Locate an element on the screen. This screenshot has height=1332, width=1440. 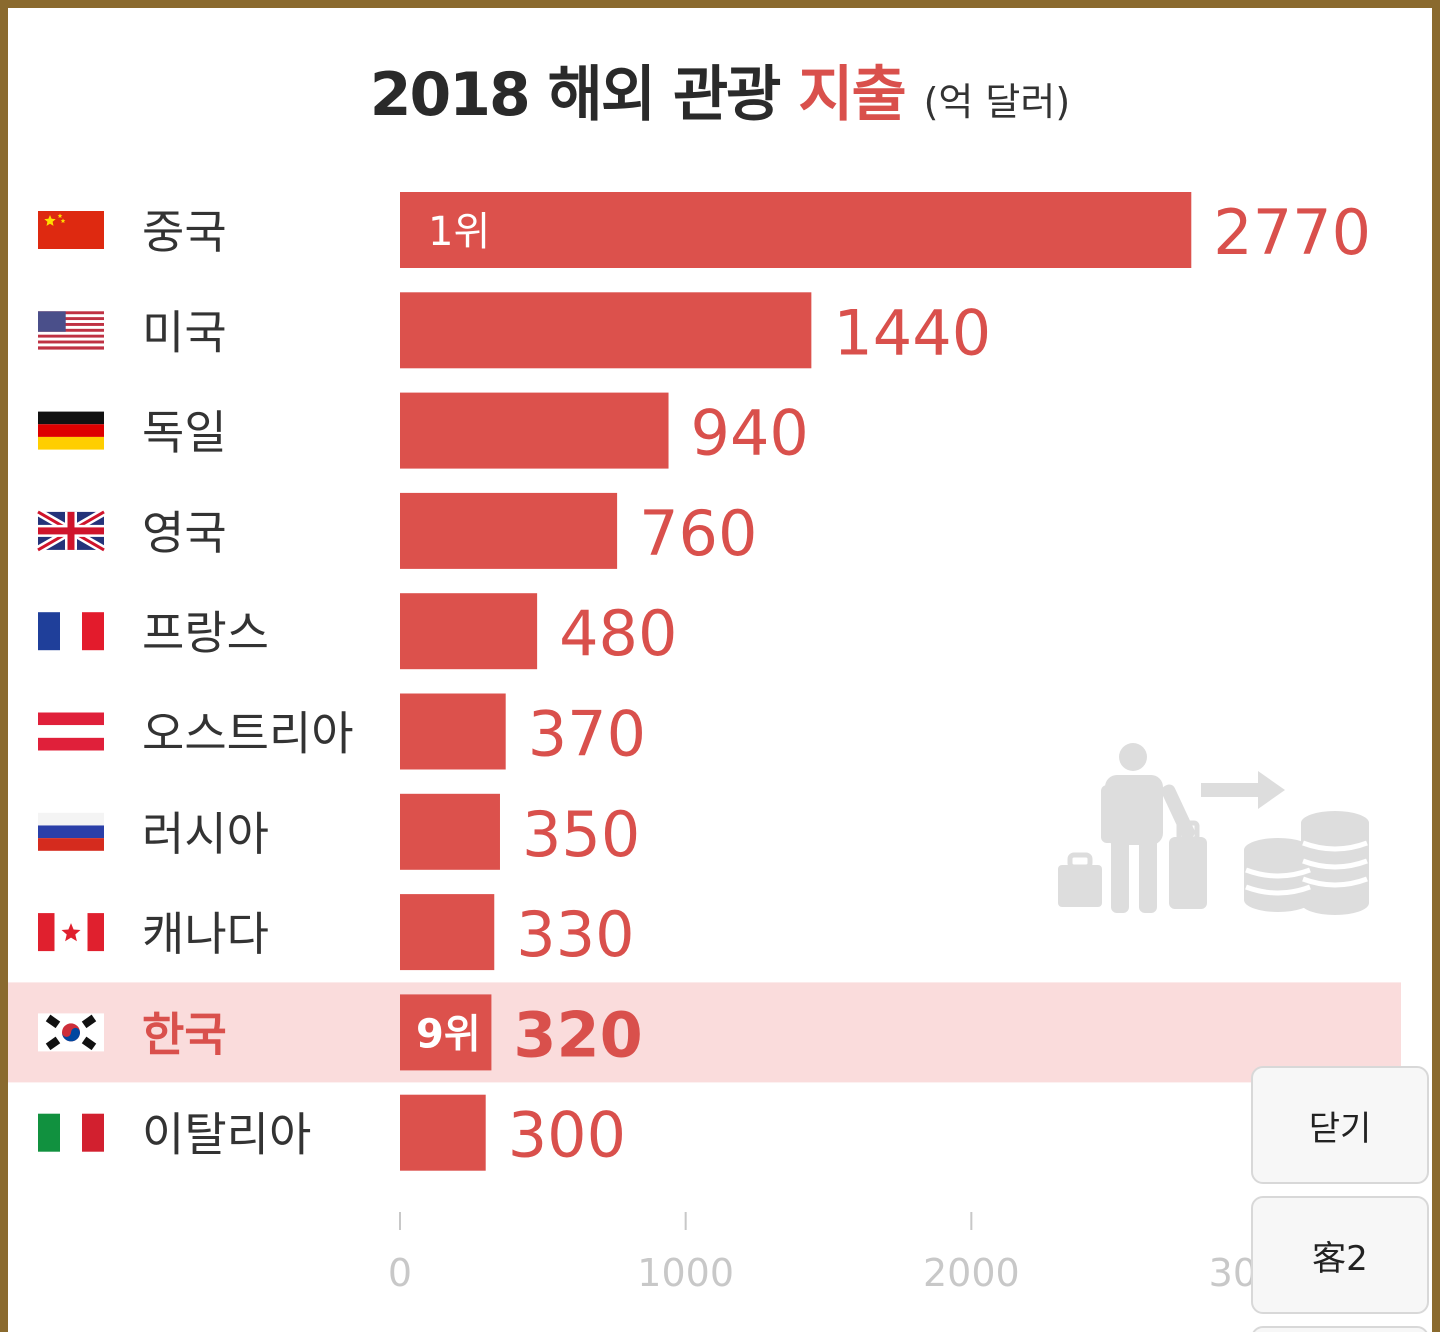
category-label: 영국 is located at coordinates (184, 533).